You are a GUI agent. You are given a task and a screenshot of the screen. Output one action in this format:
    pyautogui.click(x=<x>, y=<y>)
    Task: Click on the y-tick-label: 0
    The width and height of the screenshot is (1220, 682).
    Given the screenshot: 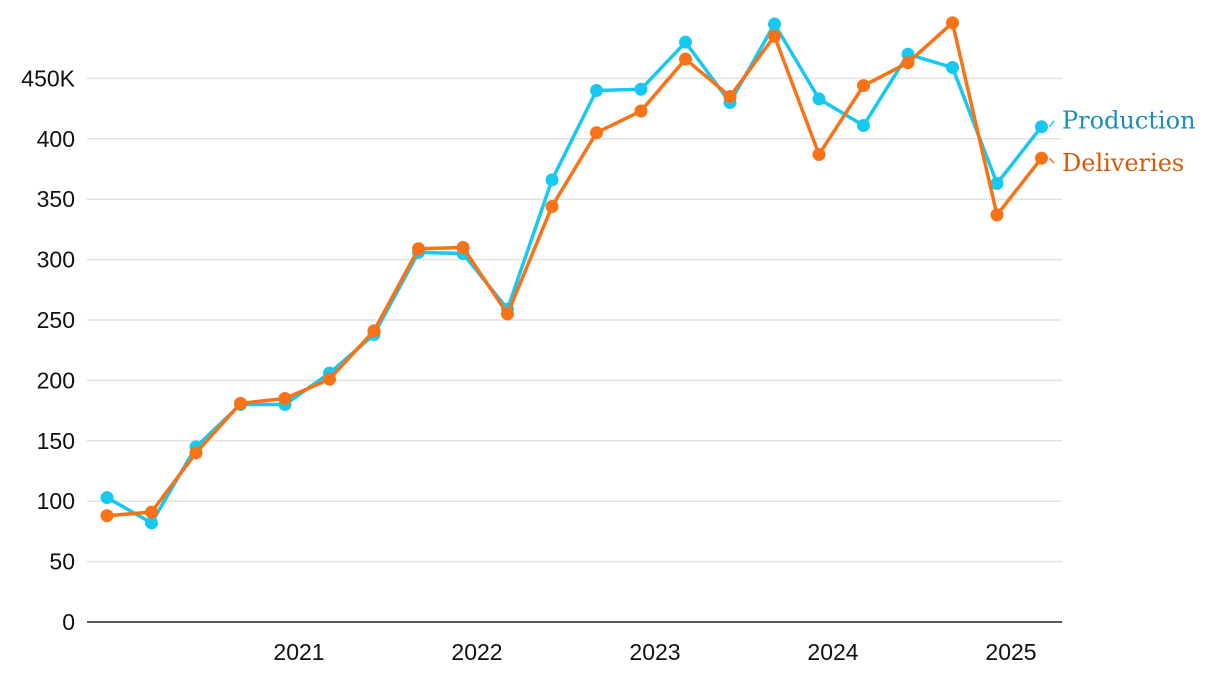 What is the action you would take?
    pyautogui.click(x=68, y=622)
    